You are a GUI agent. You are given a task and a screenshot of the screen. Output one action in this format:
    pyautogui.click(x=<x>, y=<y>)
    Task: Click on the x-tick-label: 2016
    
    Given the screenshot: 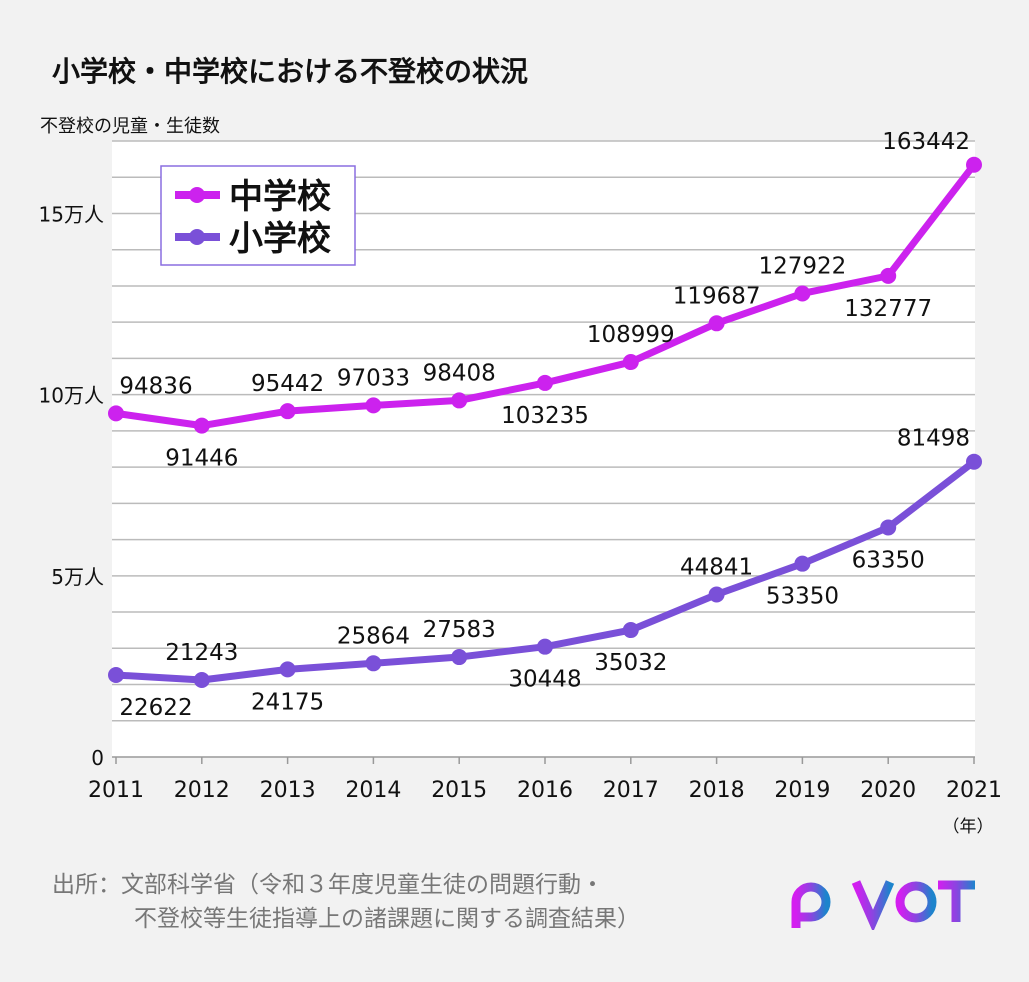 What is the action you would take?
    pyautogui.click(x=545, y=790)
    